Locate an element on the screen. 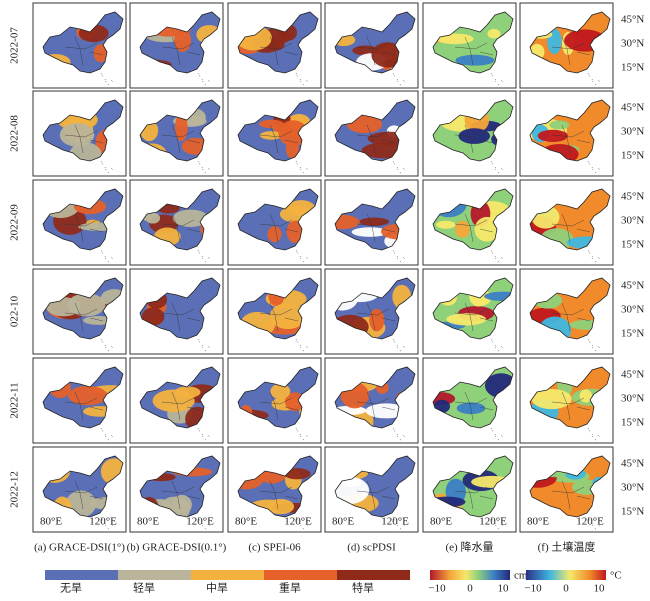 Image resolution: width=650 pixels, height=601 pixels. column-label: (f) 土壤温度 is located at coordinates (567, 547).